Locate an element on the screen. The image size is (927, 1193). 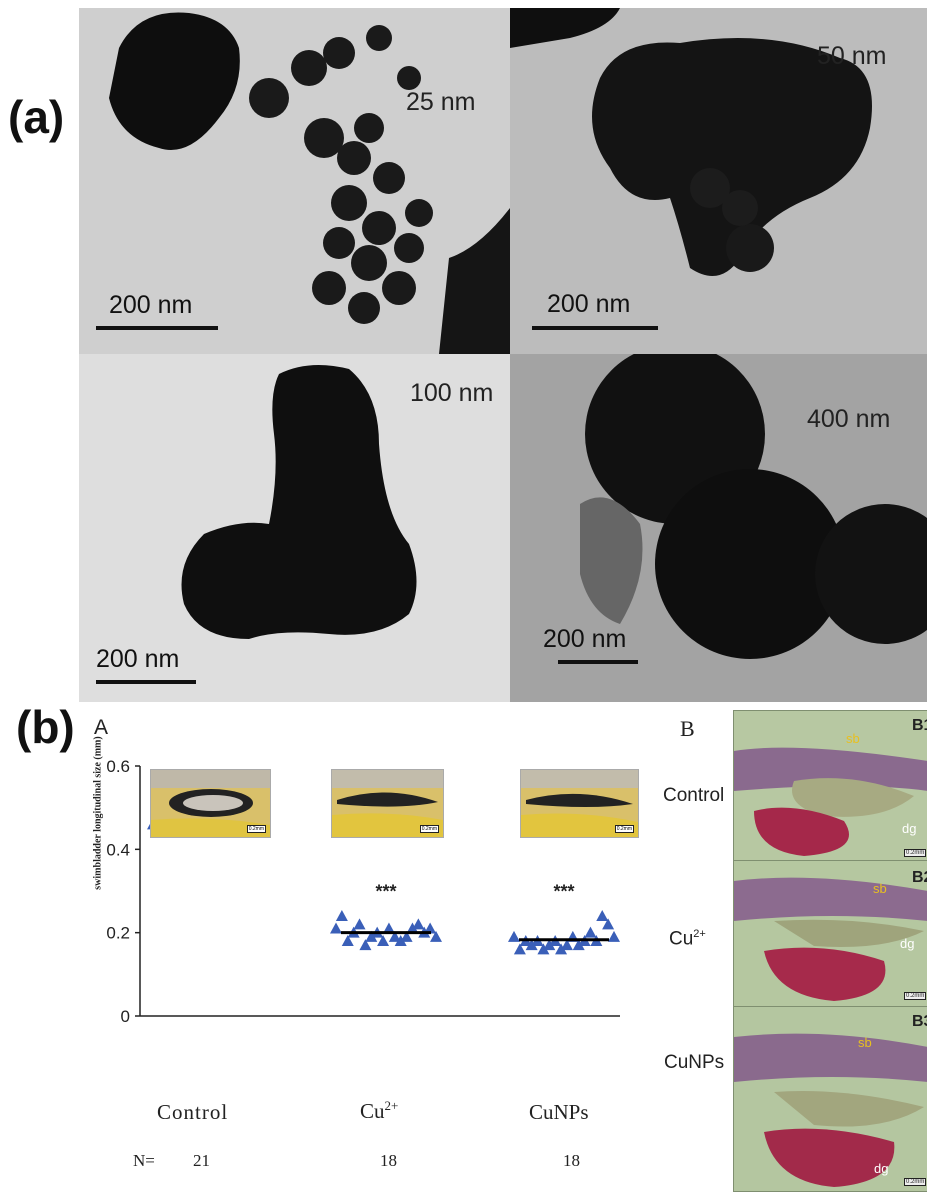
n-value-cunps: 18 is located at coordinates (571, 1160).